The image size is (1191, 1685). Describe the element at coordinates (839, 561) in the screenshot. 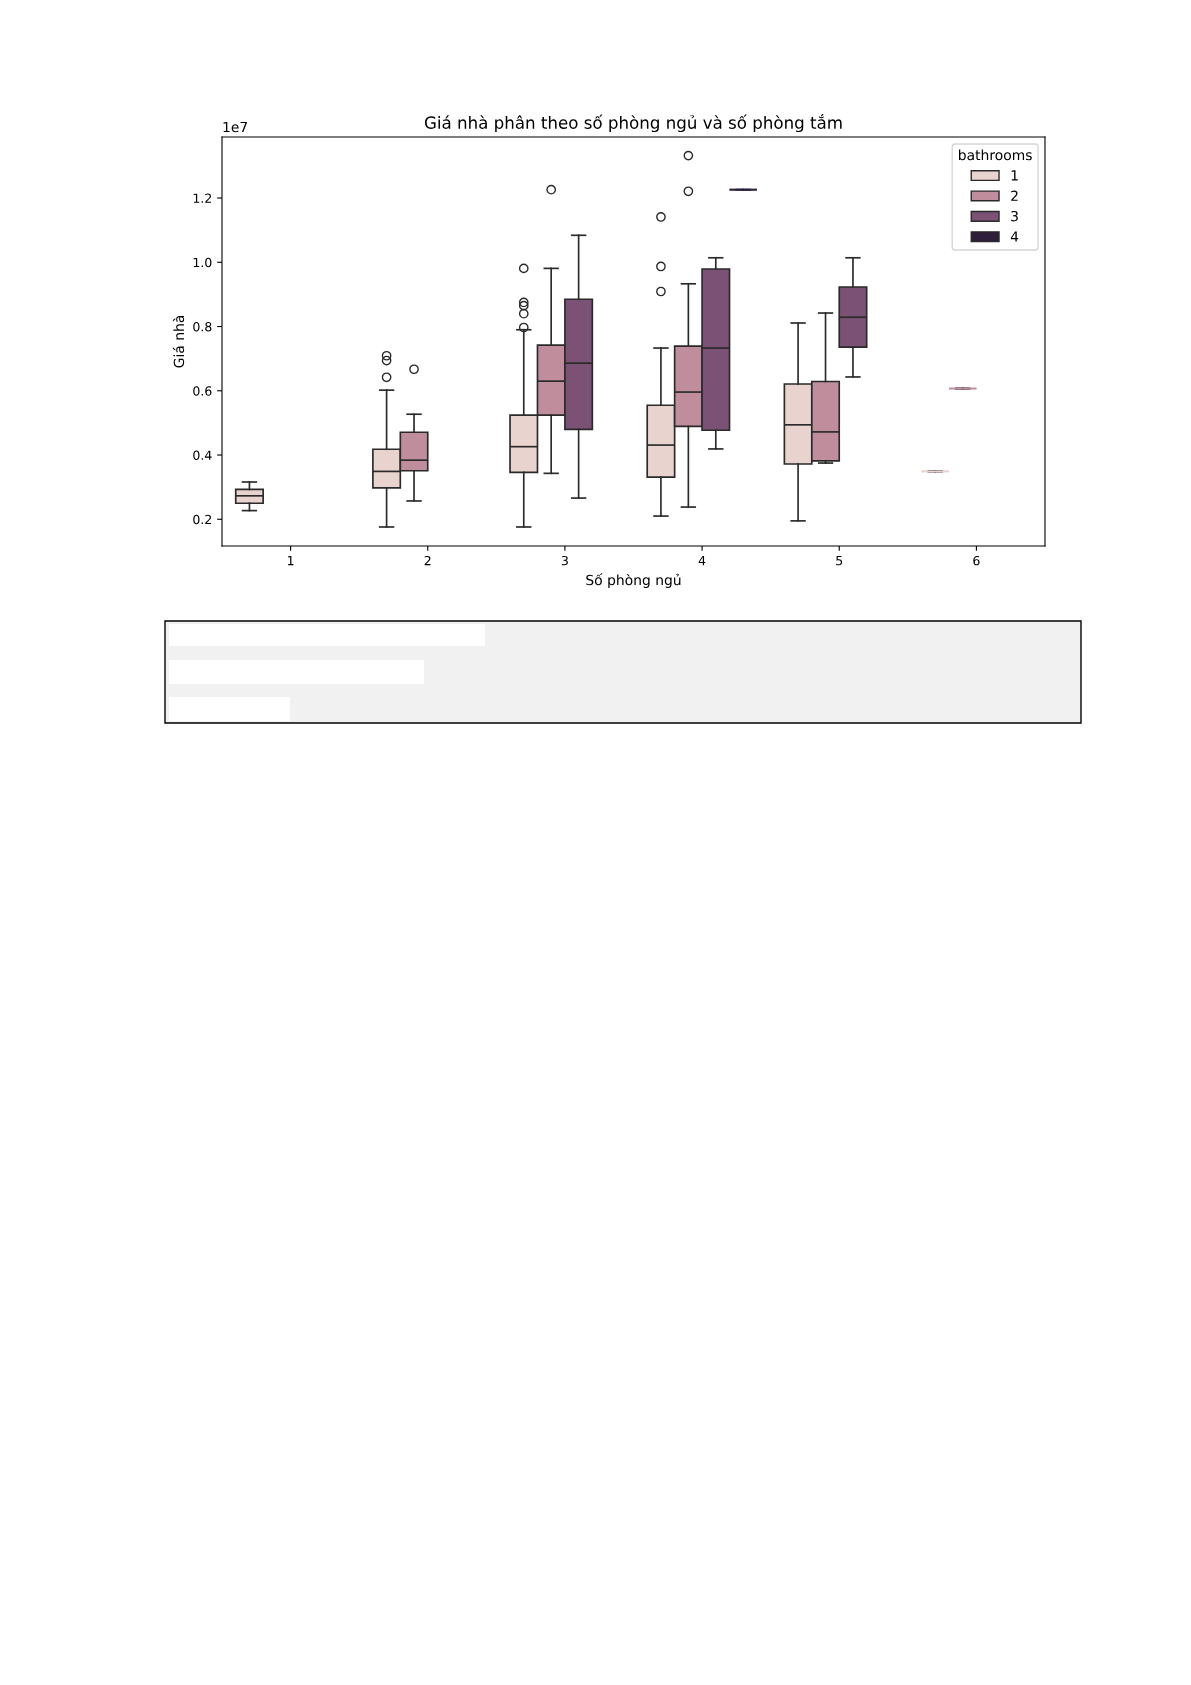

I see `x-tick-label: 5` at that location.